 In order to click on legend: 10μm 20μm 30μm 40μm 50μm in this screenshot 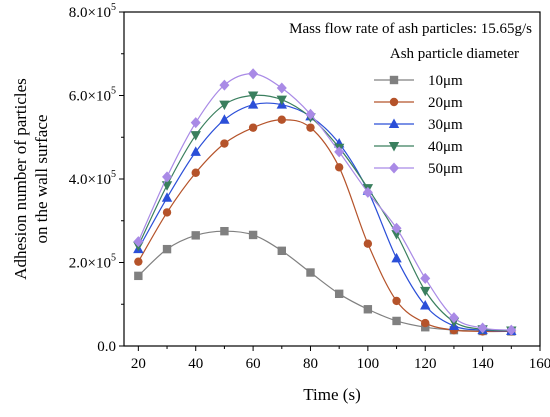, I will do `click(418, 125)`.